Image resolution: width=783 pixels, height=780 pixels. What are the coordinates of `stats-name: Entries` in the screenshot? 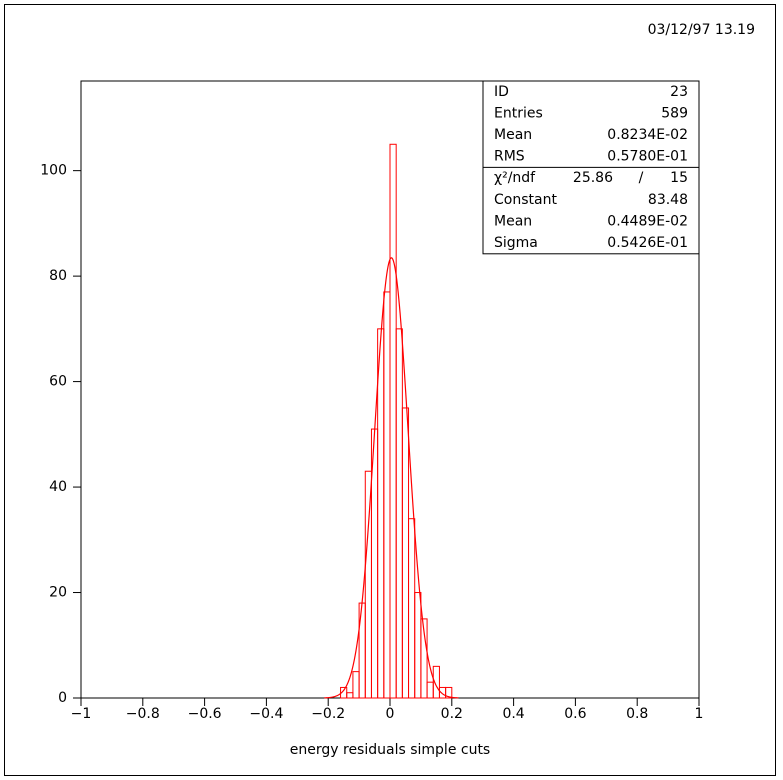 It's located at (518, 113).